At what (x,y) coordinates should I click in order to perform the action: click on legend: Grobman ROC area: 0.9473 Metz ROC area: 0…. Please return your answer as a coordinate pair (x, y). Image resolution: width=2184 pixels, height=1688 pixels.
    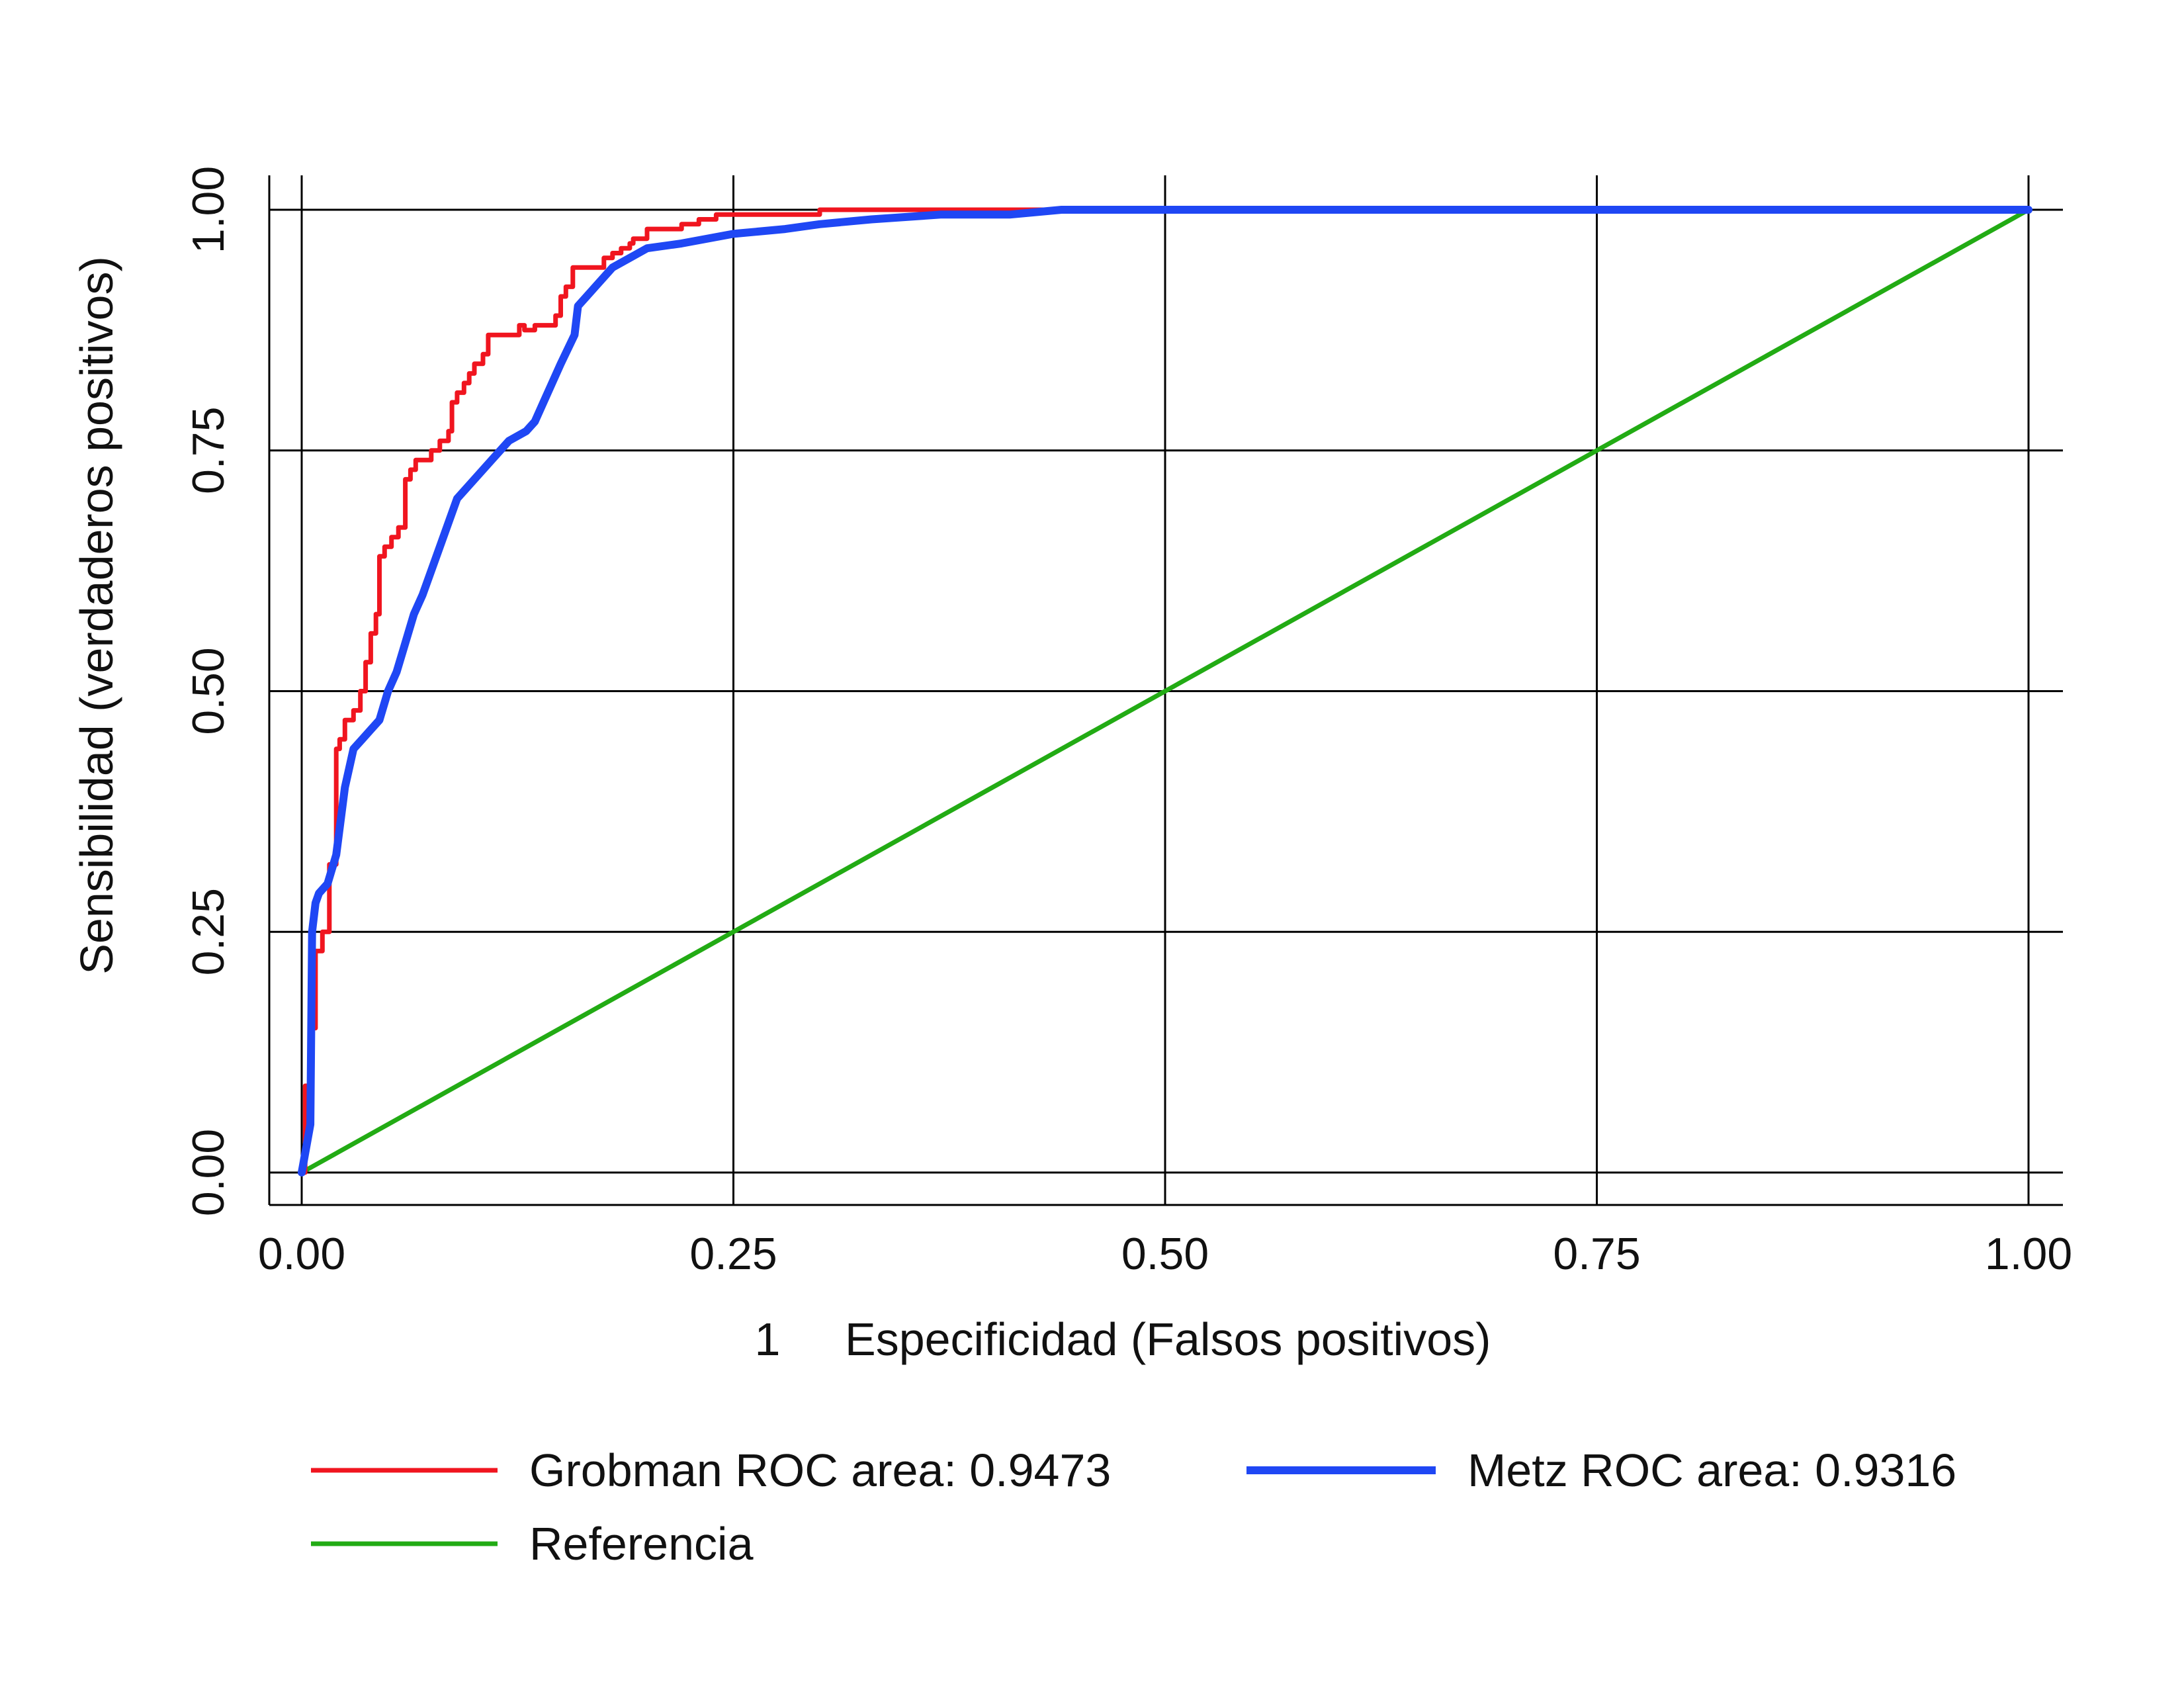
    Looking at the image, I should click on (1133, 1507).